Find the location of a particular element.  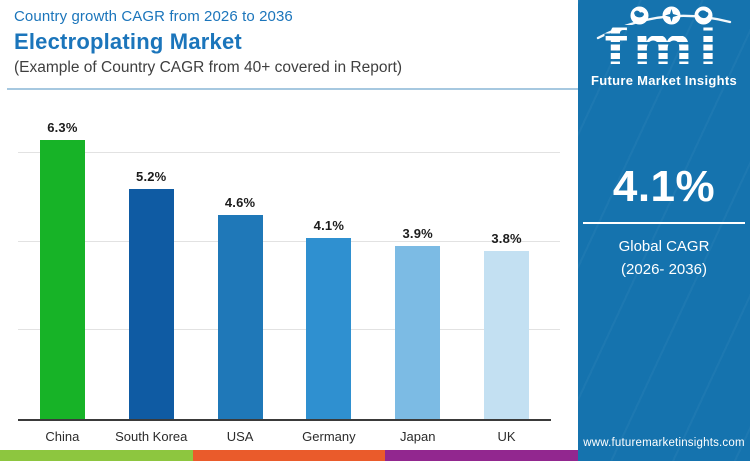

global-cagr-label: Global CAGR (2026- 2036) is located at coordinates (664, 258).